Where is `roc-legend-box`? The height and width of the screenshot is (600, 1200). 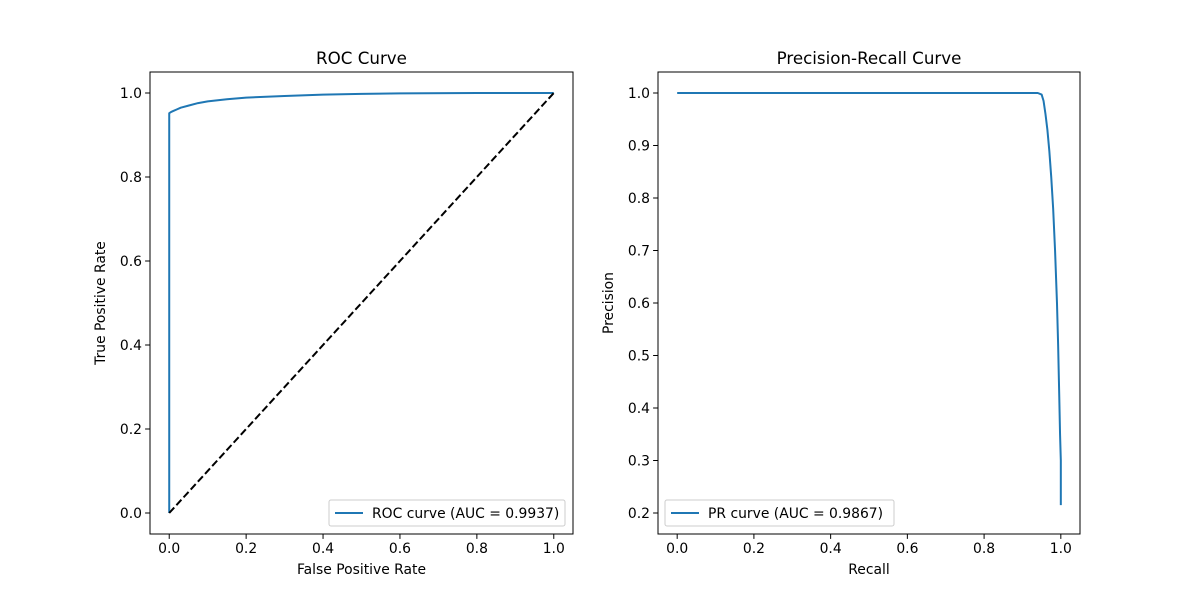
roc-legend-box is located at coordinates (447, 513).